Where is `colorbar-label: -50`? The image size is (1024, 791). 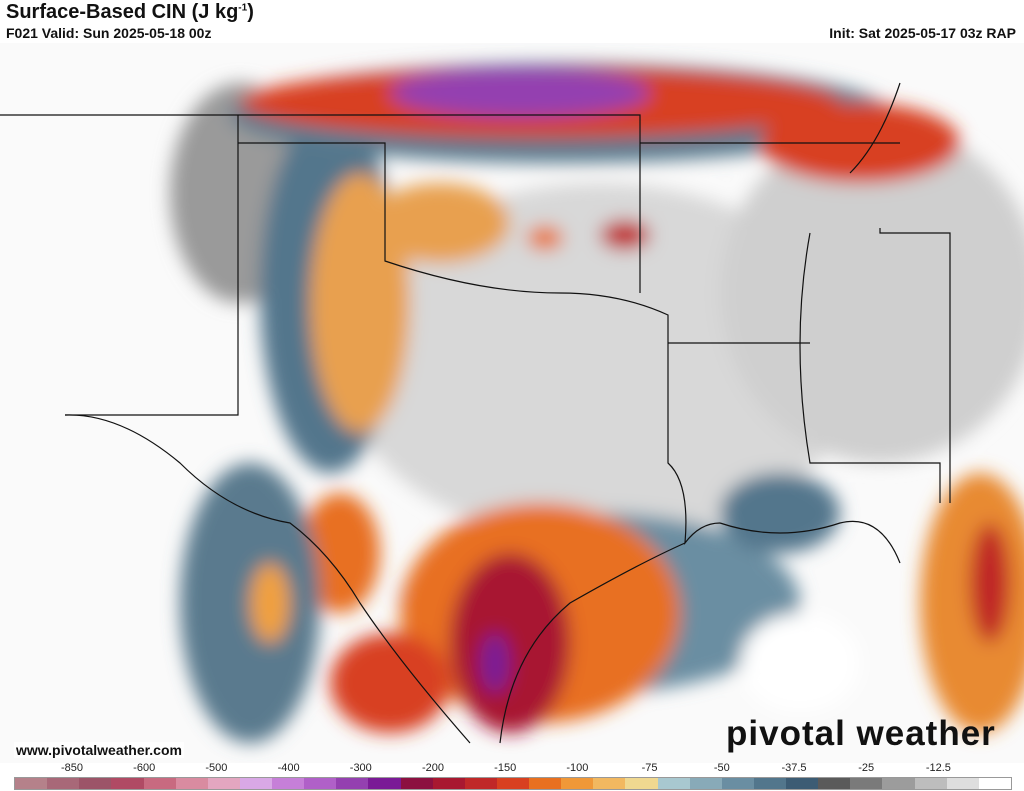 colorbar-label: -50 is located at coordinates (721, 768).